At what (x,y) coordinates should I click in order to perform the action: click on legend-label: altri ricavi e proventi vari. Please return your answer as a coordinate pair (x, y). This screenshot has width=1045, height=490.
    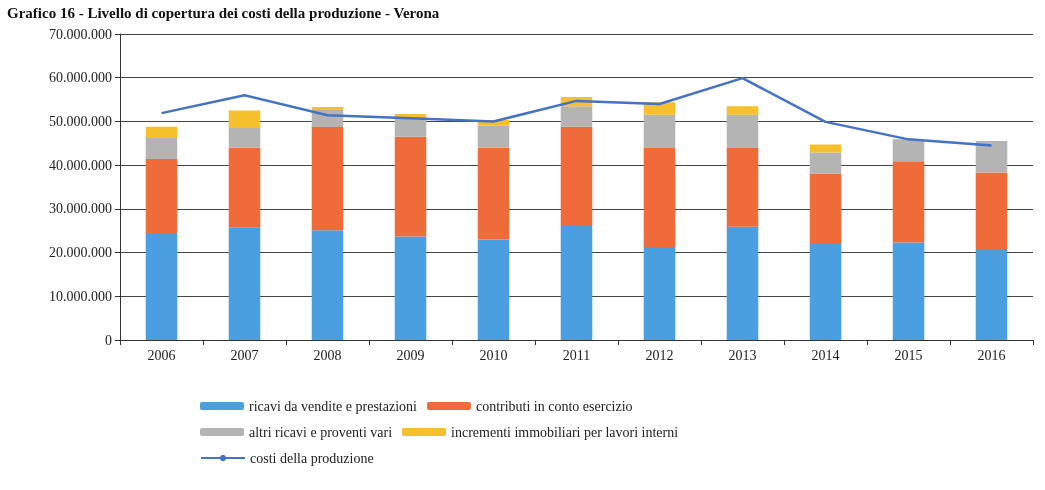
    Looking at the image, I should click on (321, 432).